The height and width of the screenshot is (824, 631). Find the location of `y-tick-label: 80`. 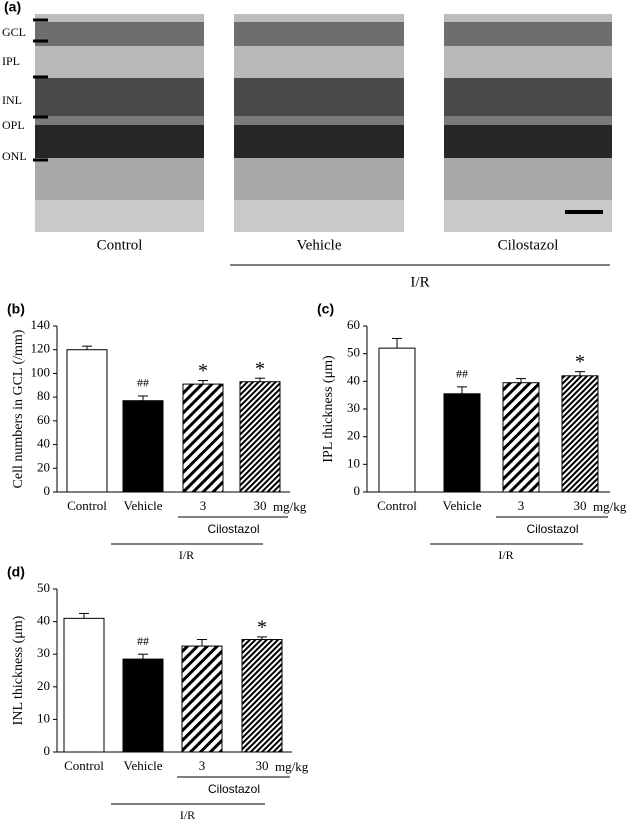

y-tick-label: 80 is located at coordinates (43, 395).